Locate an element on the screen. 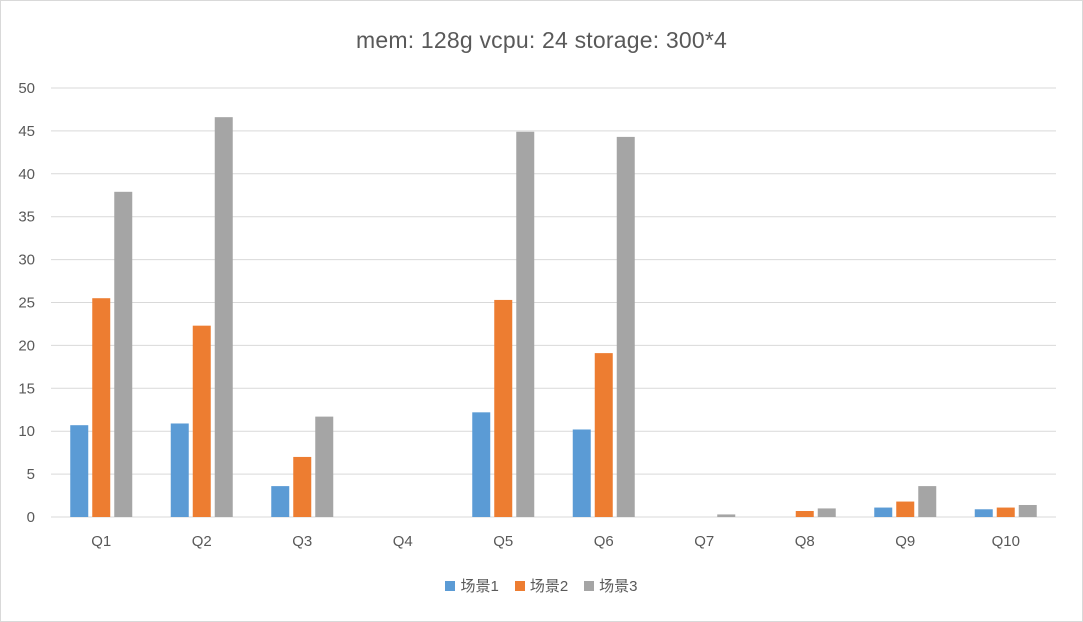  bar-q1-series2 is located at coordinates (101, 407).